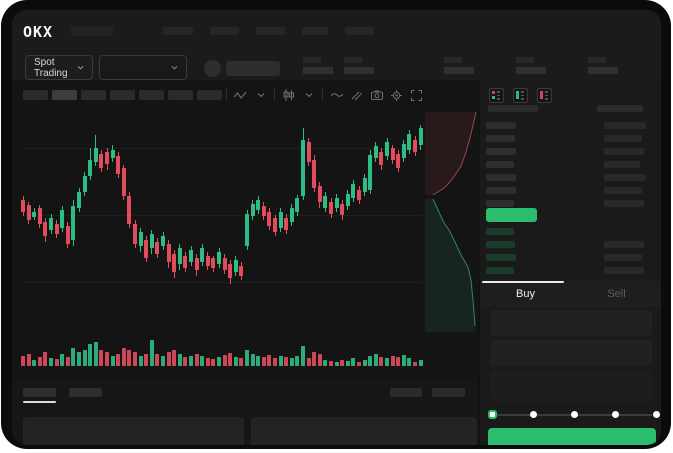 The image size is (673, 453). Describe the element at coordinates (520, 95) in the screenshot. I see `book-bids-view-icon` at that location.